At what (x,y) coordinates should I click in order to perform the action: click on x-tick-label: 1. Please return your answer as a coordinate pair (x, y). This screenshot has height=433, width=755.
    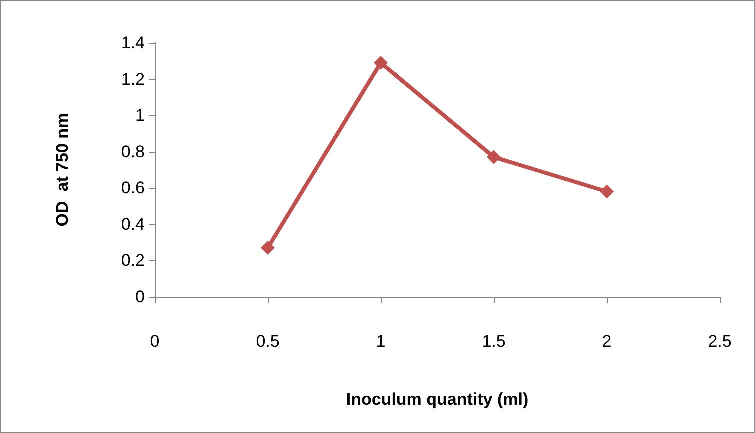
    Looking at the image, I should click on (381, 341).